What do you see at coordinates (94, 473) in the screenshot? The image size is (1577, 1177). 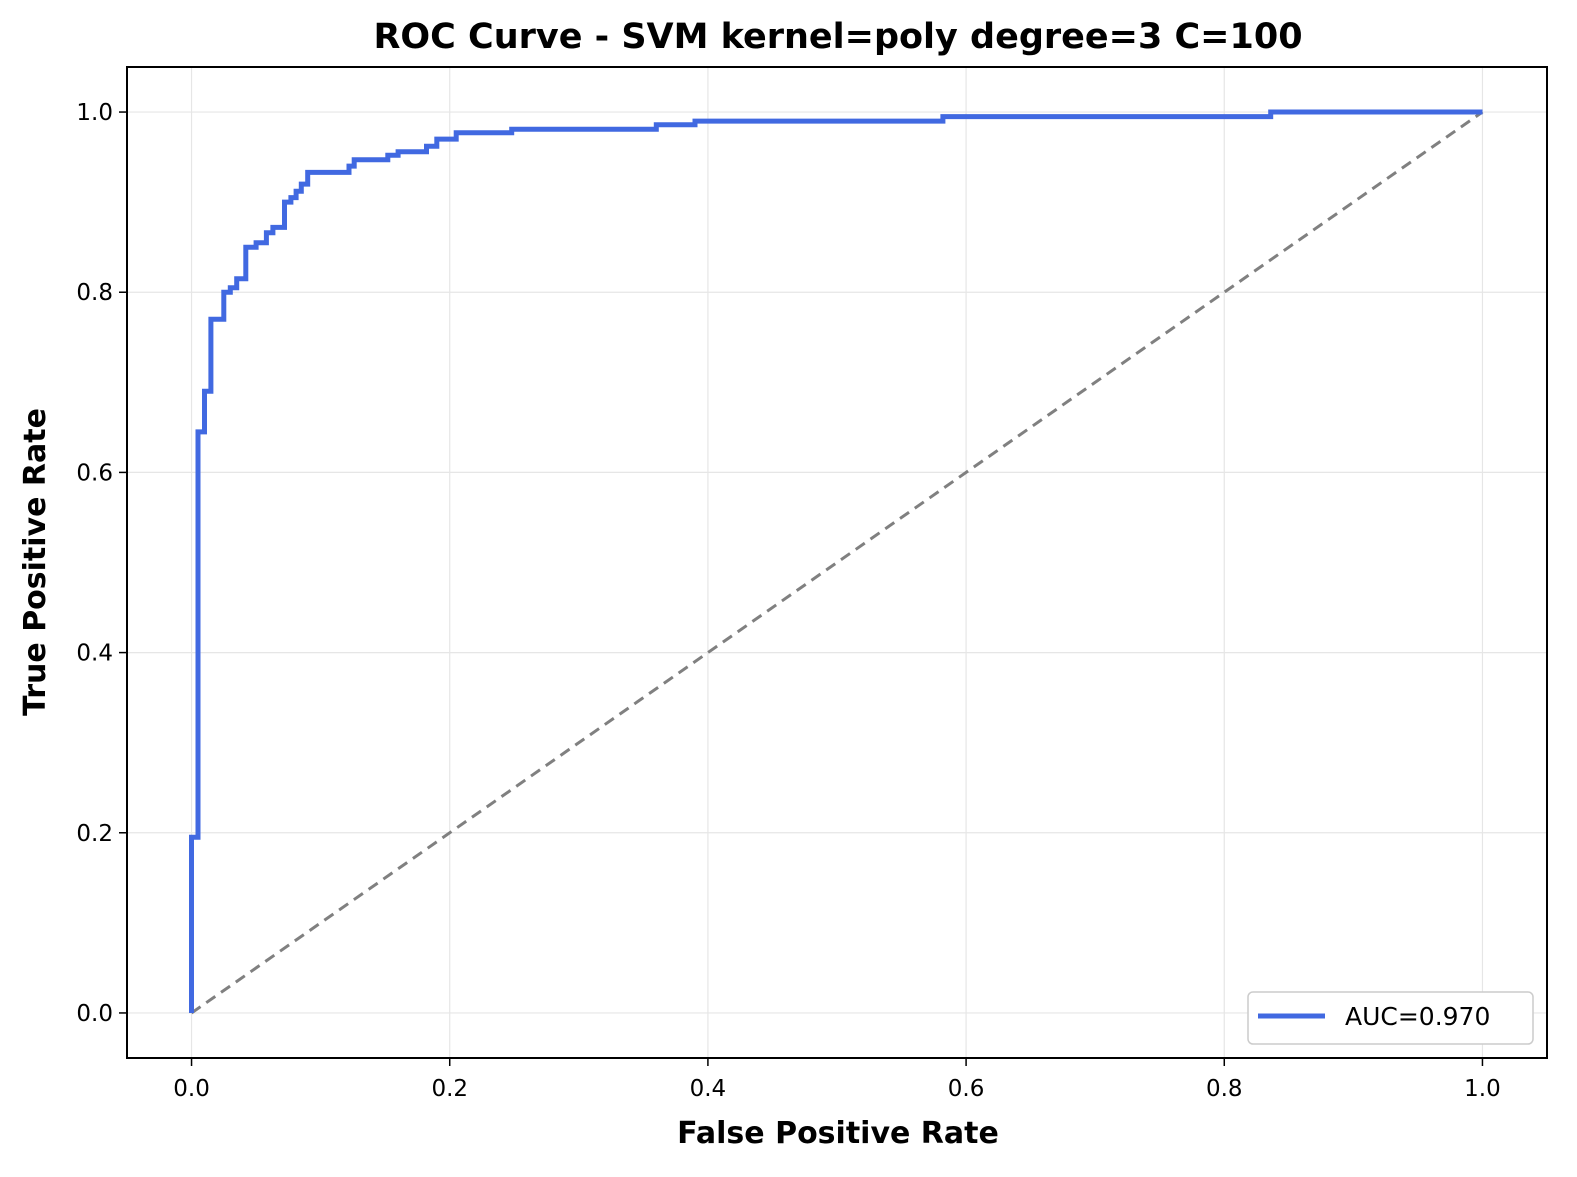 I see `y-tick-label: 0.6` at bounding box center [94, 473].